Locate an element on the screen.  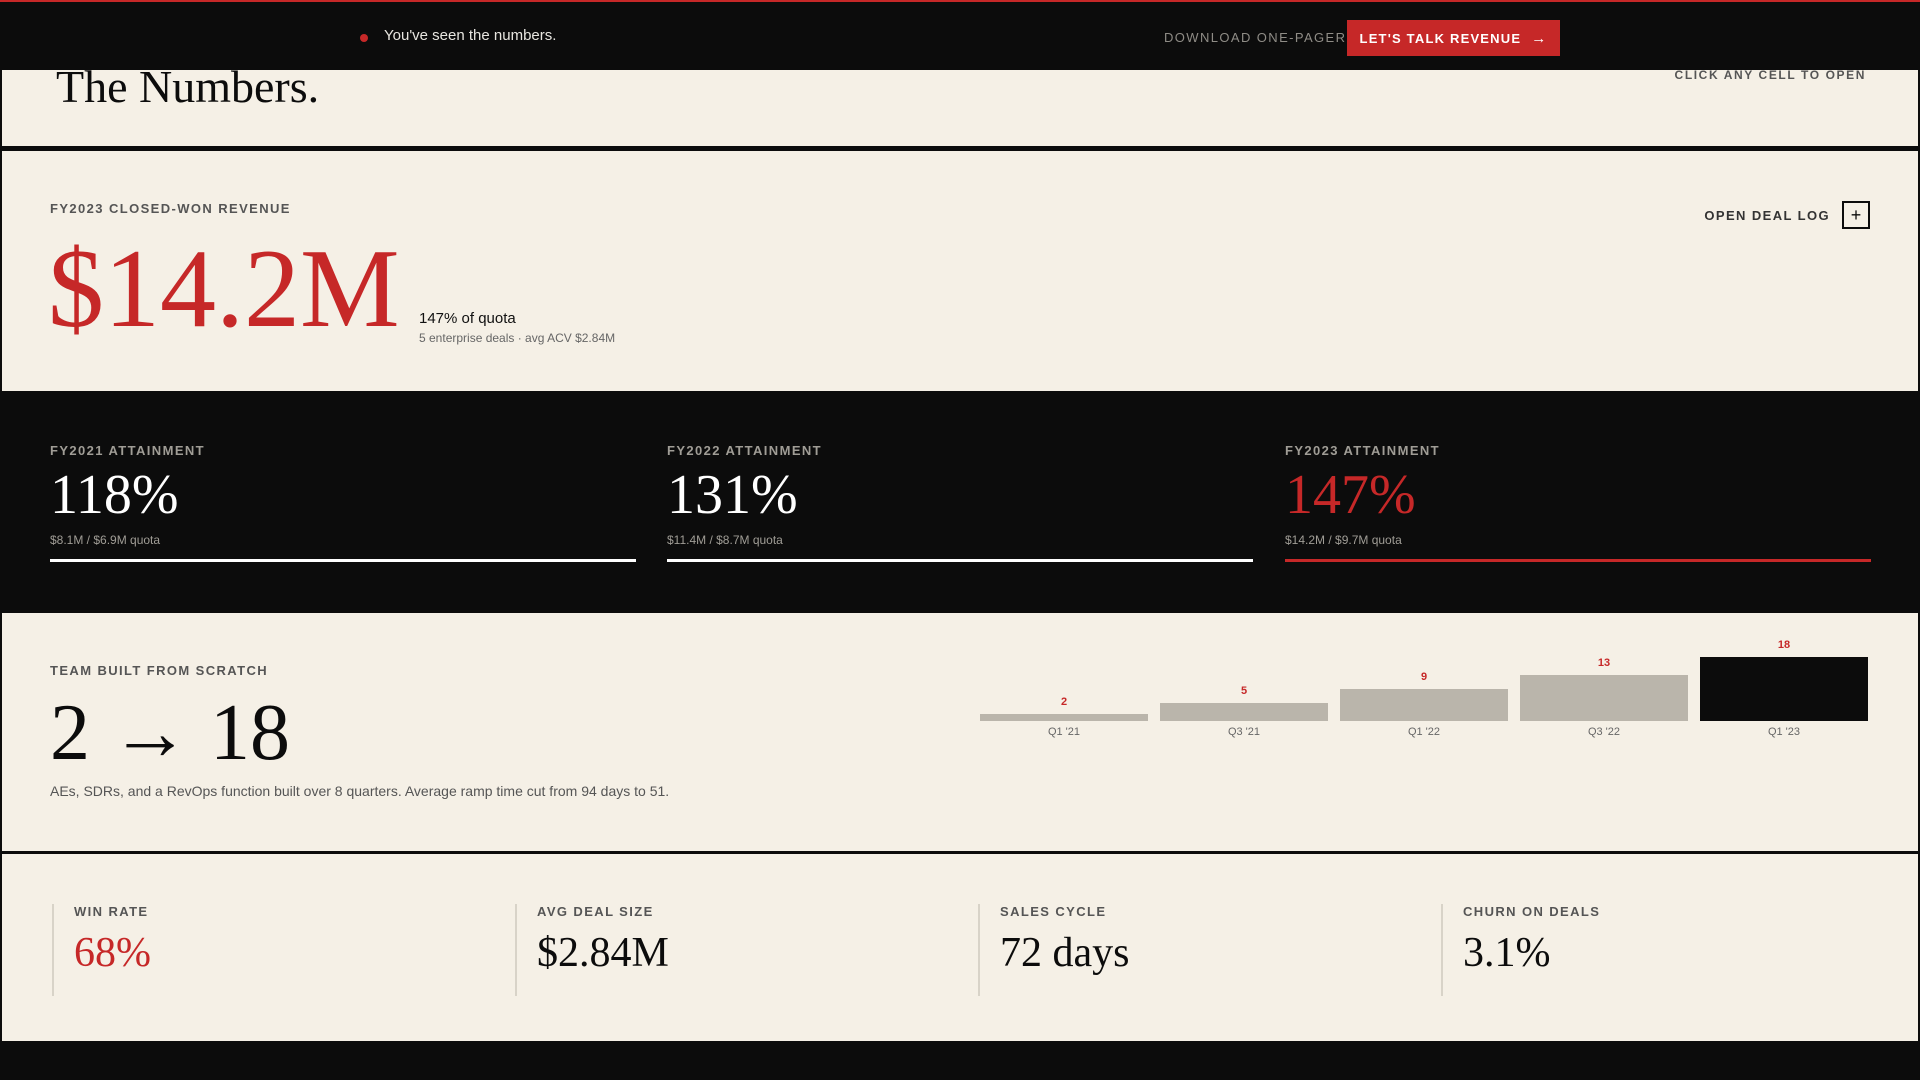
revenue-quota-pct: 147% of quota is located at coordinates (467, 318).